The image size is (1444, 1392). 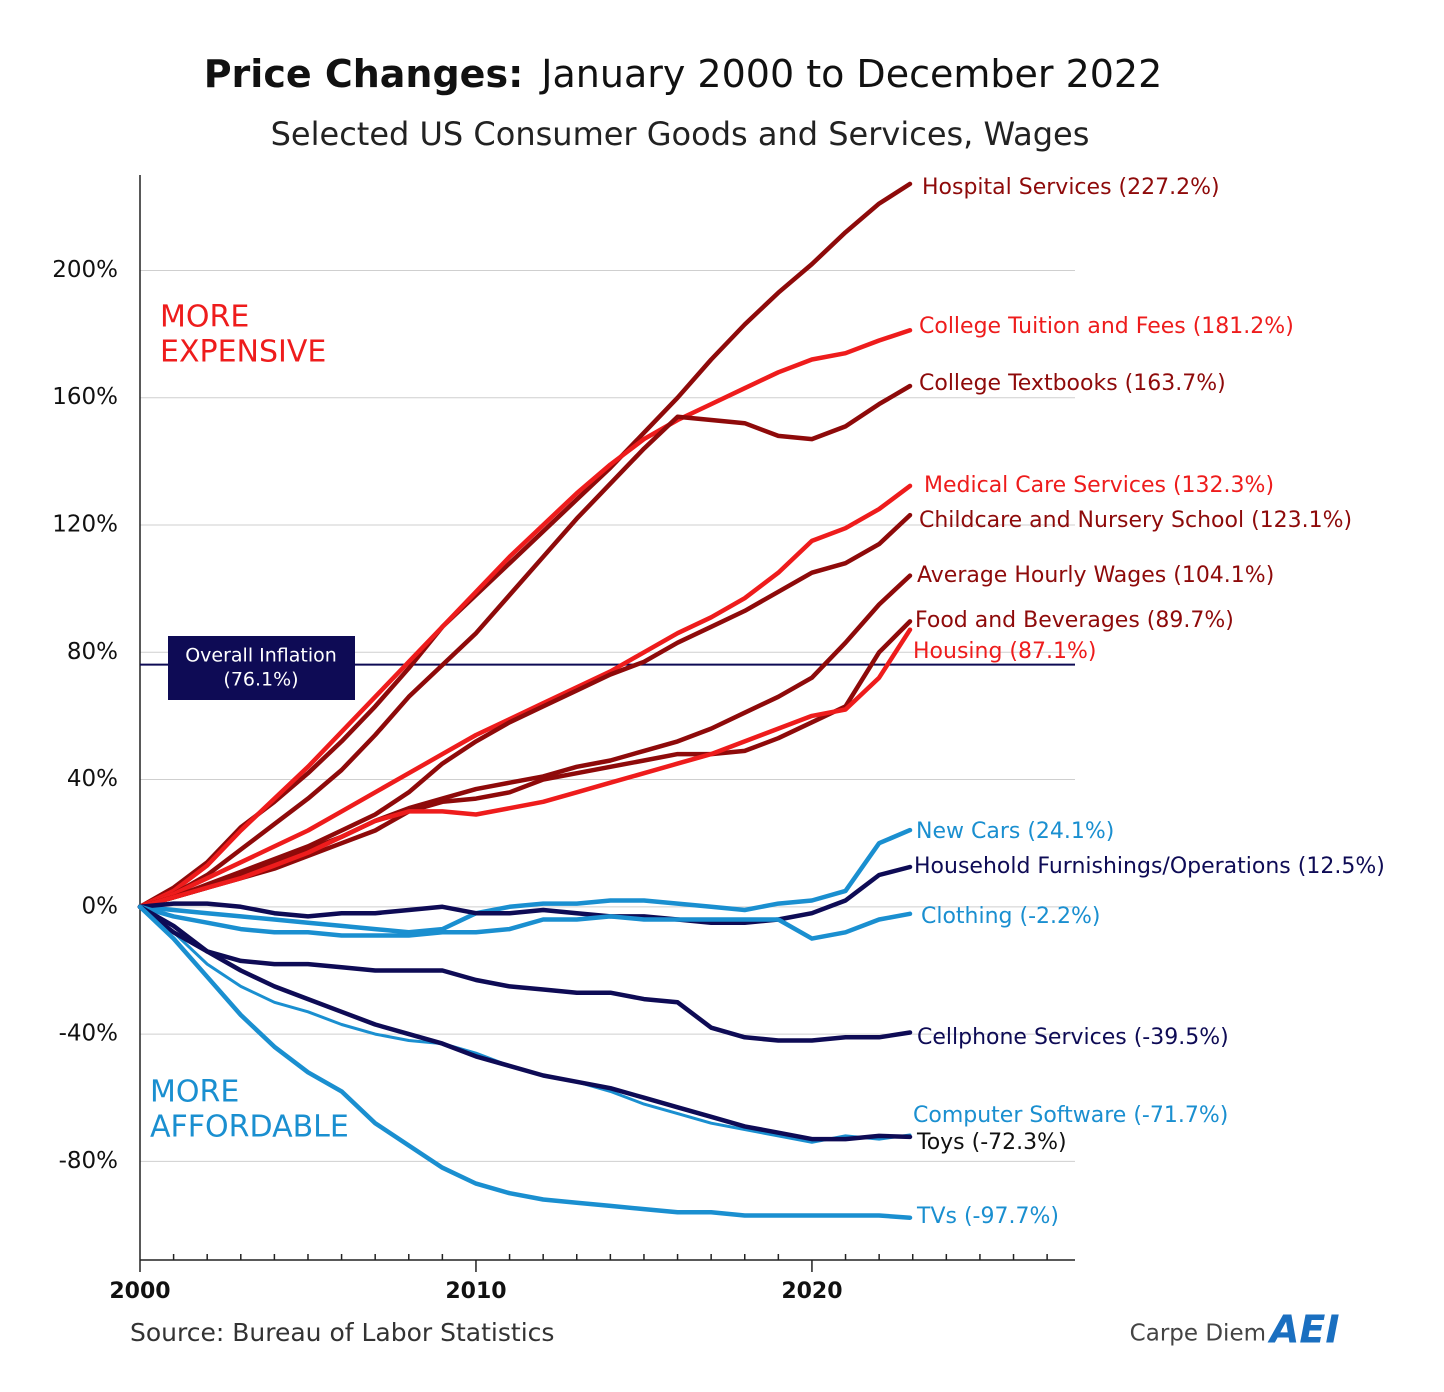 I want to click on title-detail: January 2000 to December 2022, so click(x=850, y=74).